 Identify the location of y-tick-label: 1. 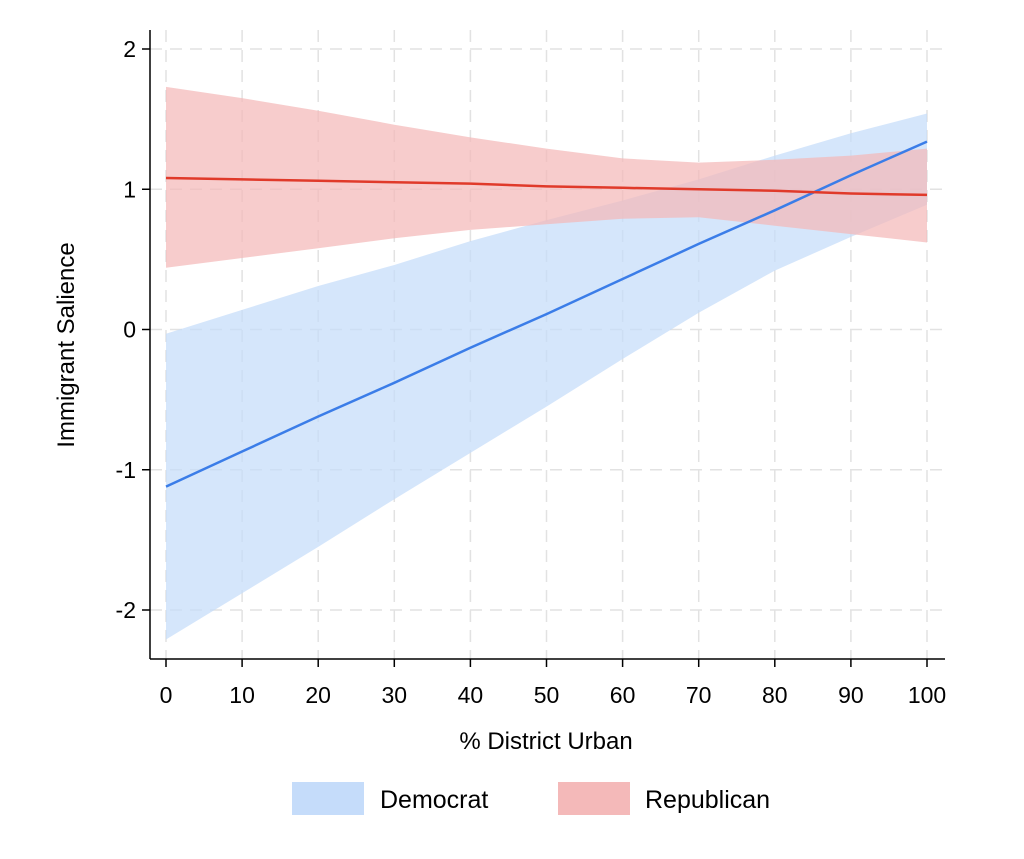
(129, 189).